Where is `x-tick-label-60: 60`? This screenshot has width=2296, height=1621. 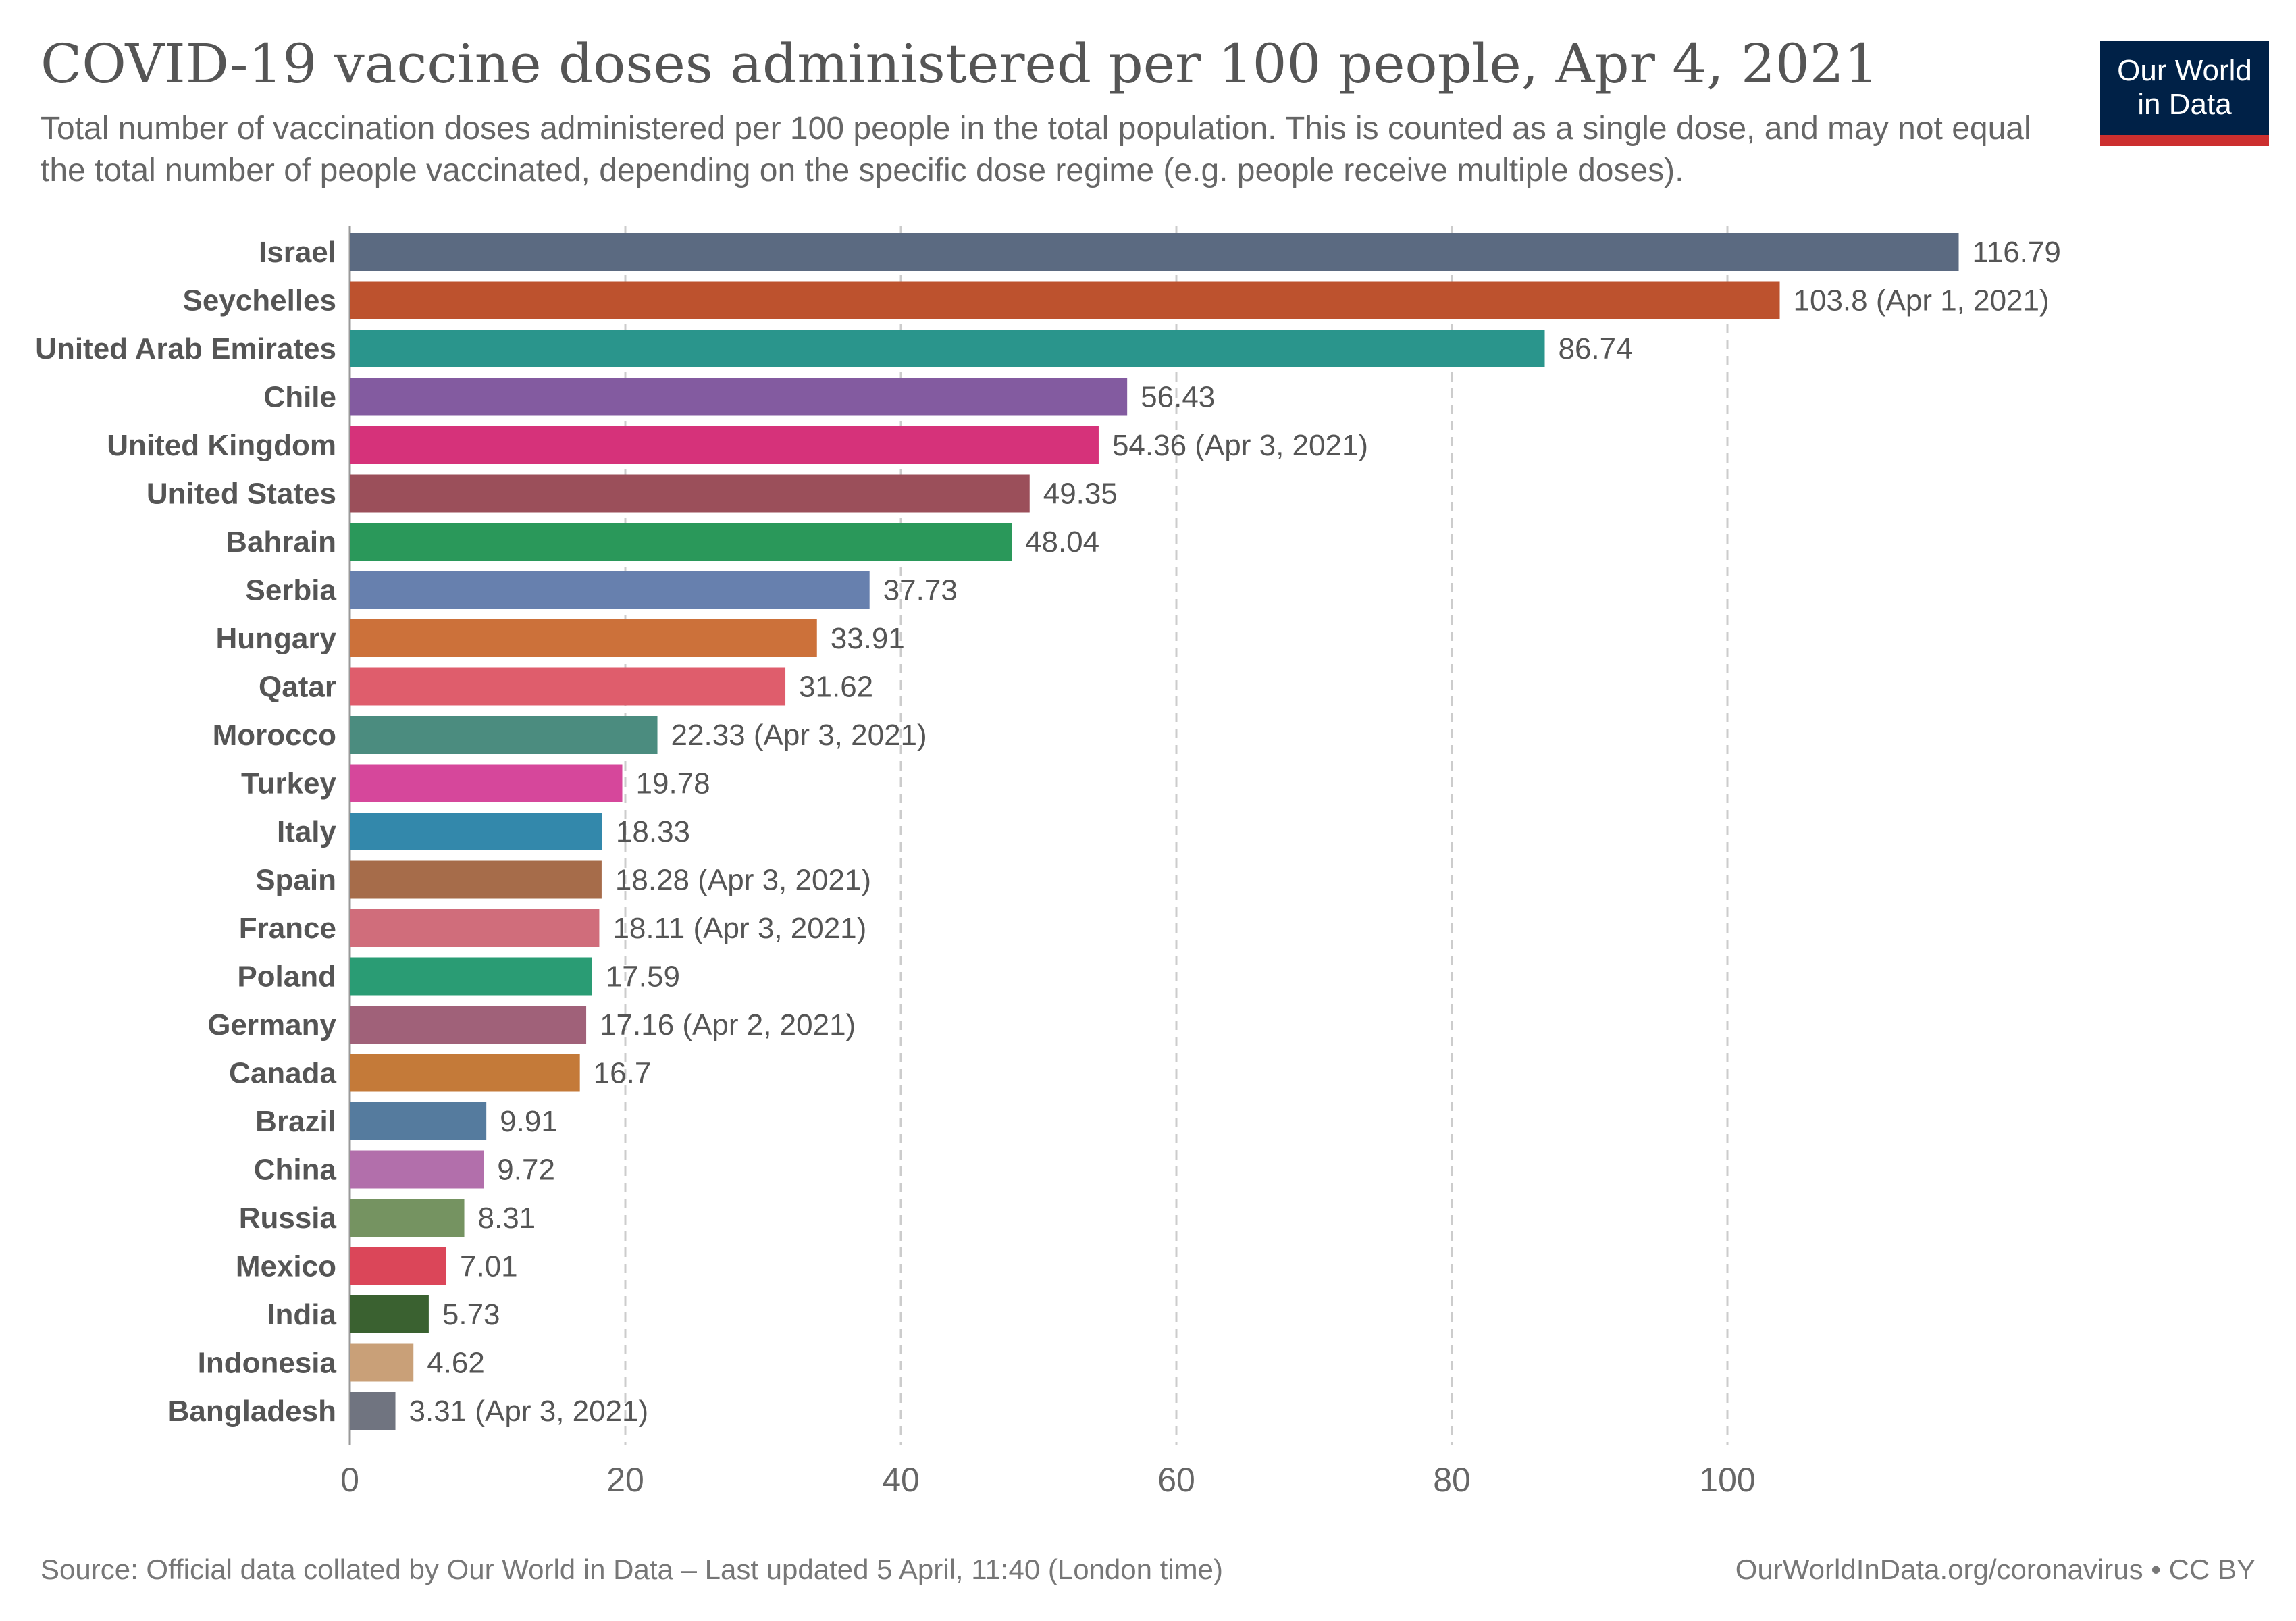 x-tick-label-60: 60 is located at coordinates (1176, 1480).